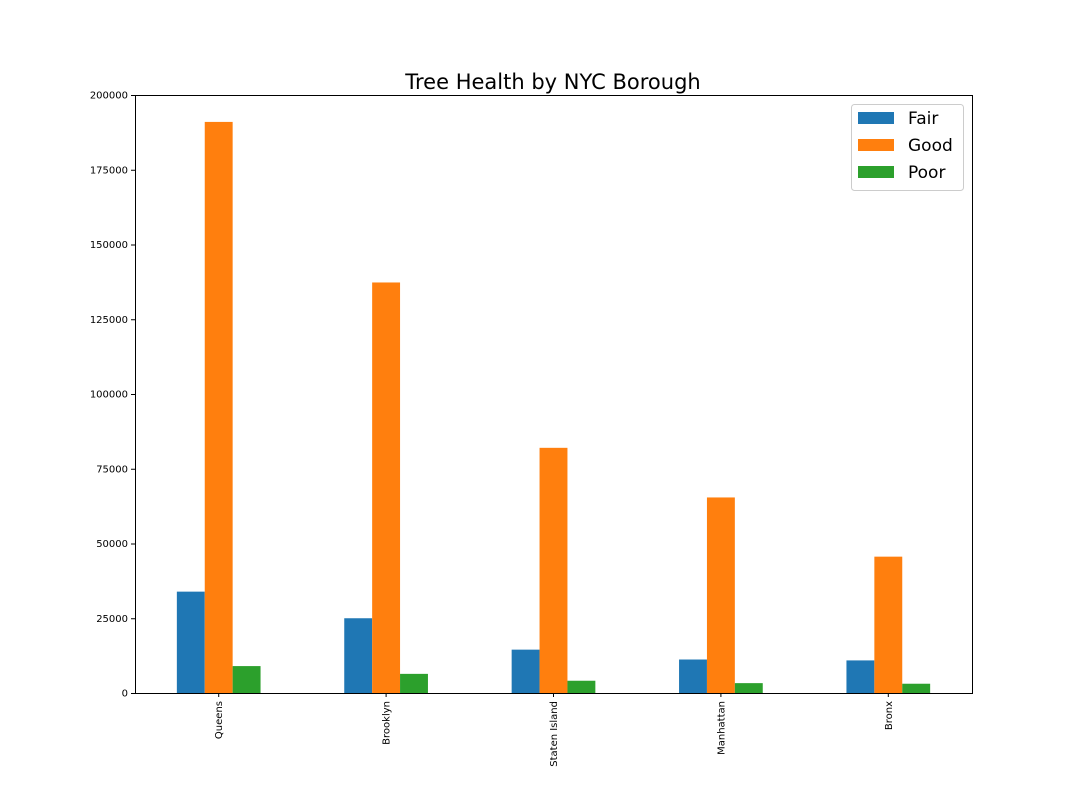 This screenshot has width=1080, height=792. I want to click on bar-fair-staten-island, so click(525, 671).